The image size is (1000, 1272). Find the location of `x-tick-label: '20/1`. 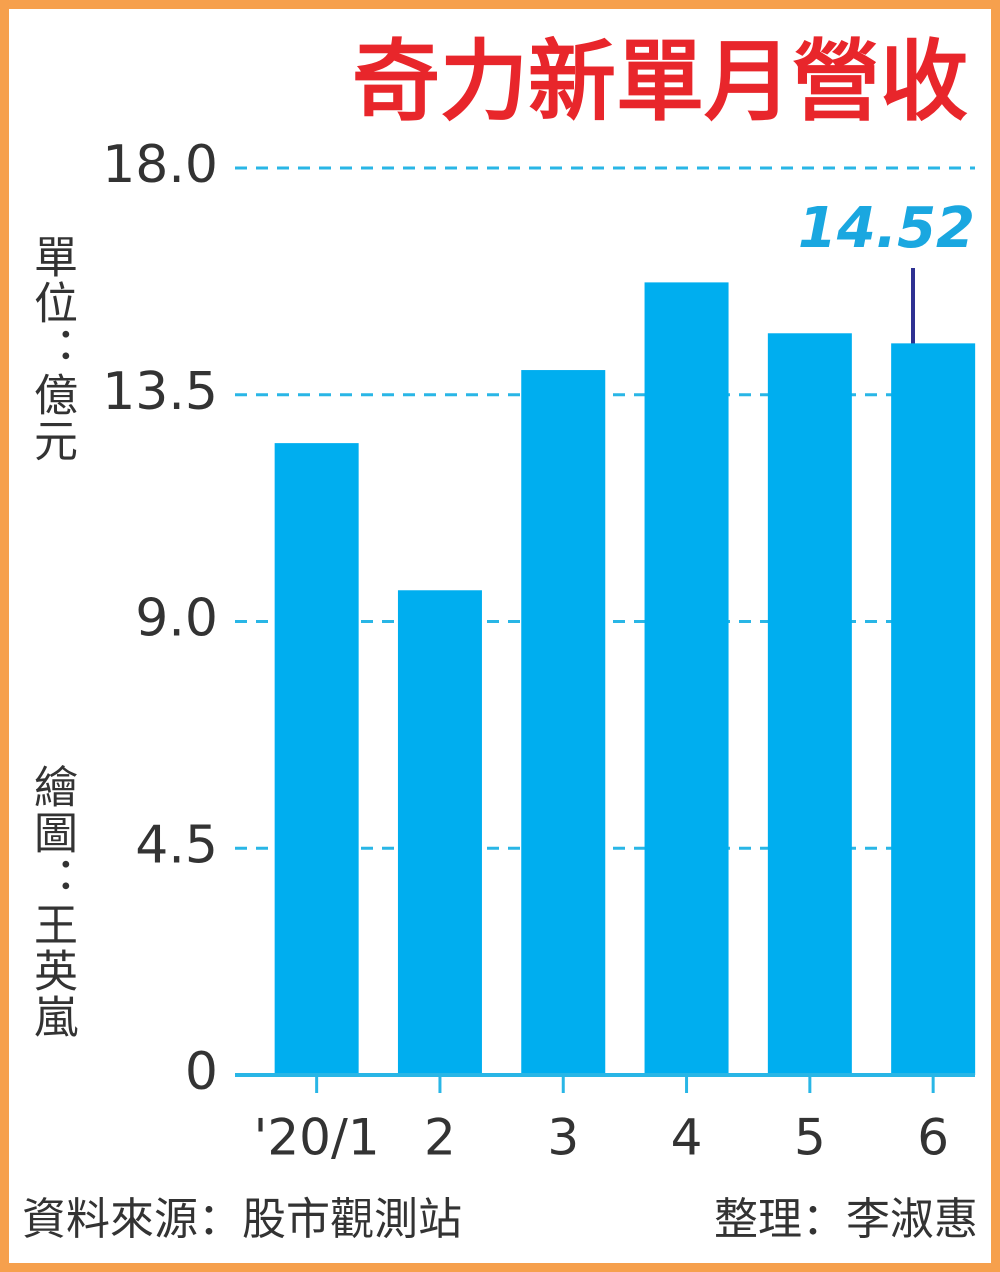

x-tick-label: '20/1 is located at coordinates (317, 1138).